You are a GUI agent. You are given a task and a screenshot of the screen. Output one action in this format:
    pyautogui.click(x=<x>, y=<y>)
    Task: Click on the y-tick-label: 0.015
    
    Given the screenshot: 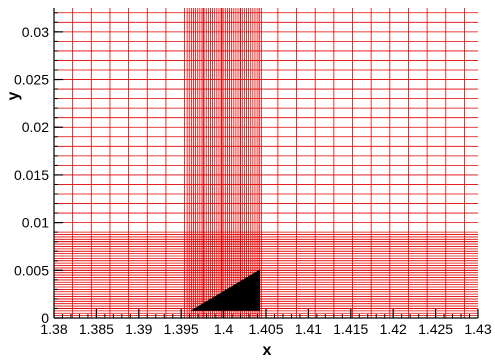 What is the action you would take?
    pyautogui.click(x=31, y=175)
    